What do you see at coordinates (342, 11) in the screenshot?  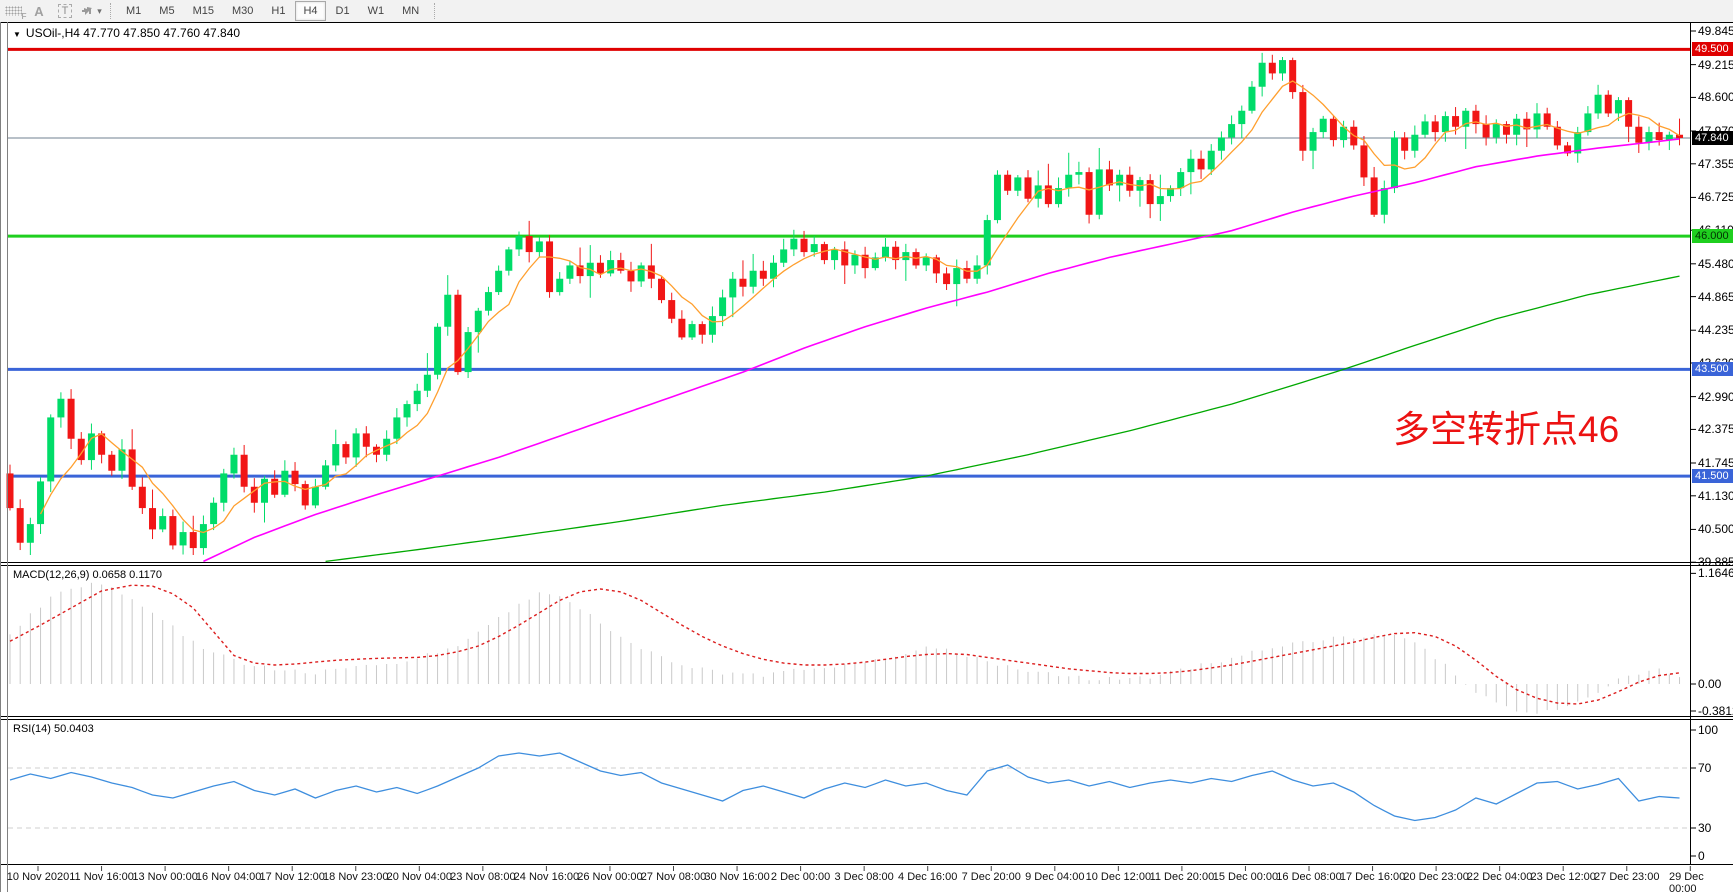 I see `timeframe-button-D1: D1` at bounding box center [342, 11].